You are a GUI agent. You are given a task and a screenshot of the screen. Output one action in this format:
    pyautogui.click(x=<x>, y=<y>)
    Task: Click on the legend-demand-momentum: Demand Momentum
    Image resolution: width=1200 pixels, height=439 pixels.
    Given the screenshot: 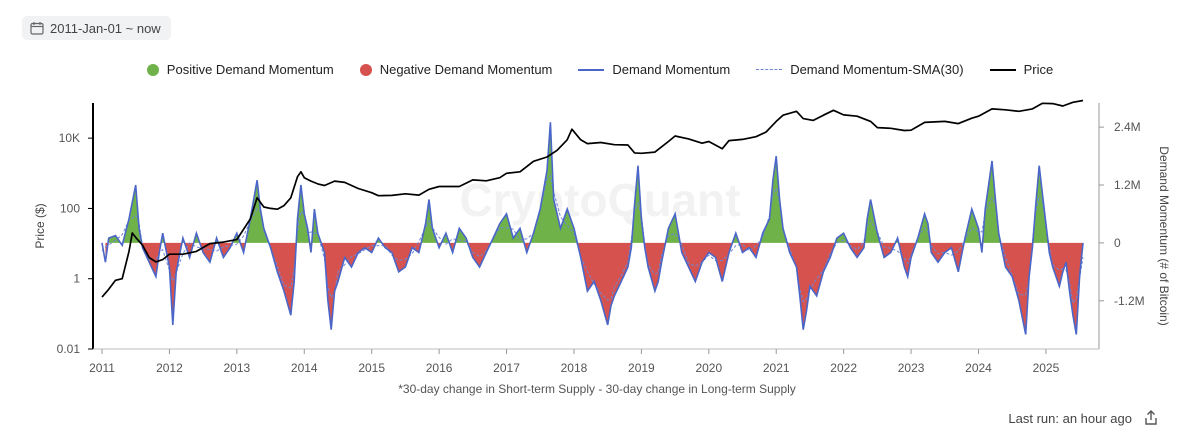 What is the action you would take?
    pyautogui.click(x=654, y=69)
    